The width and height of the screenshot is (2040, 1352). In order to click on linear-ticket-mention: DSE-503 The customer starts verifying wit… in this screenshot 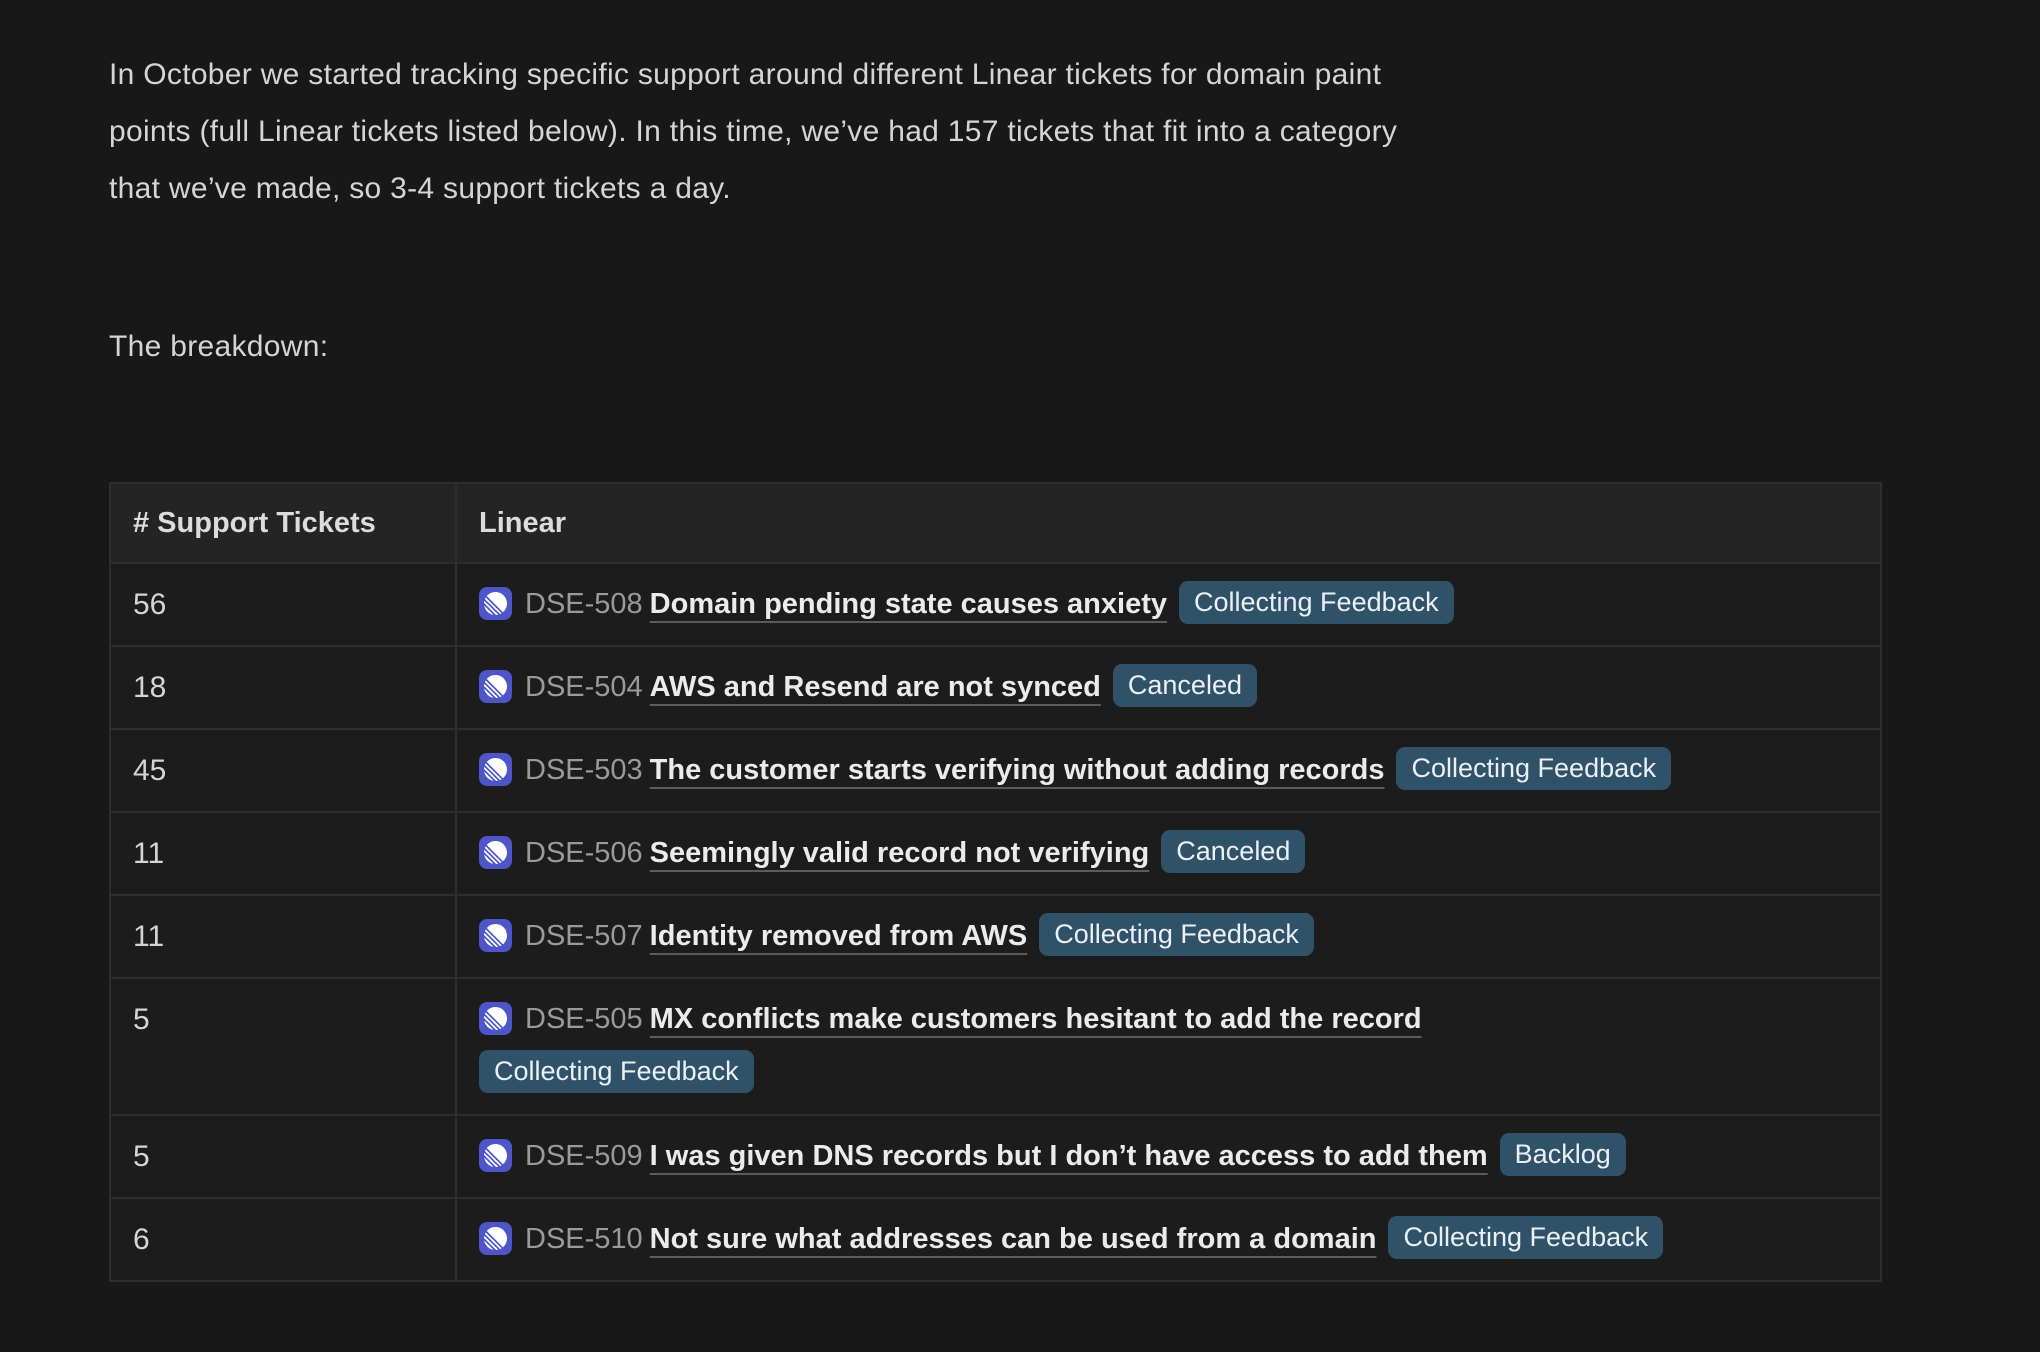, I will do `click(1075, 768)`.